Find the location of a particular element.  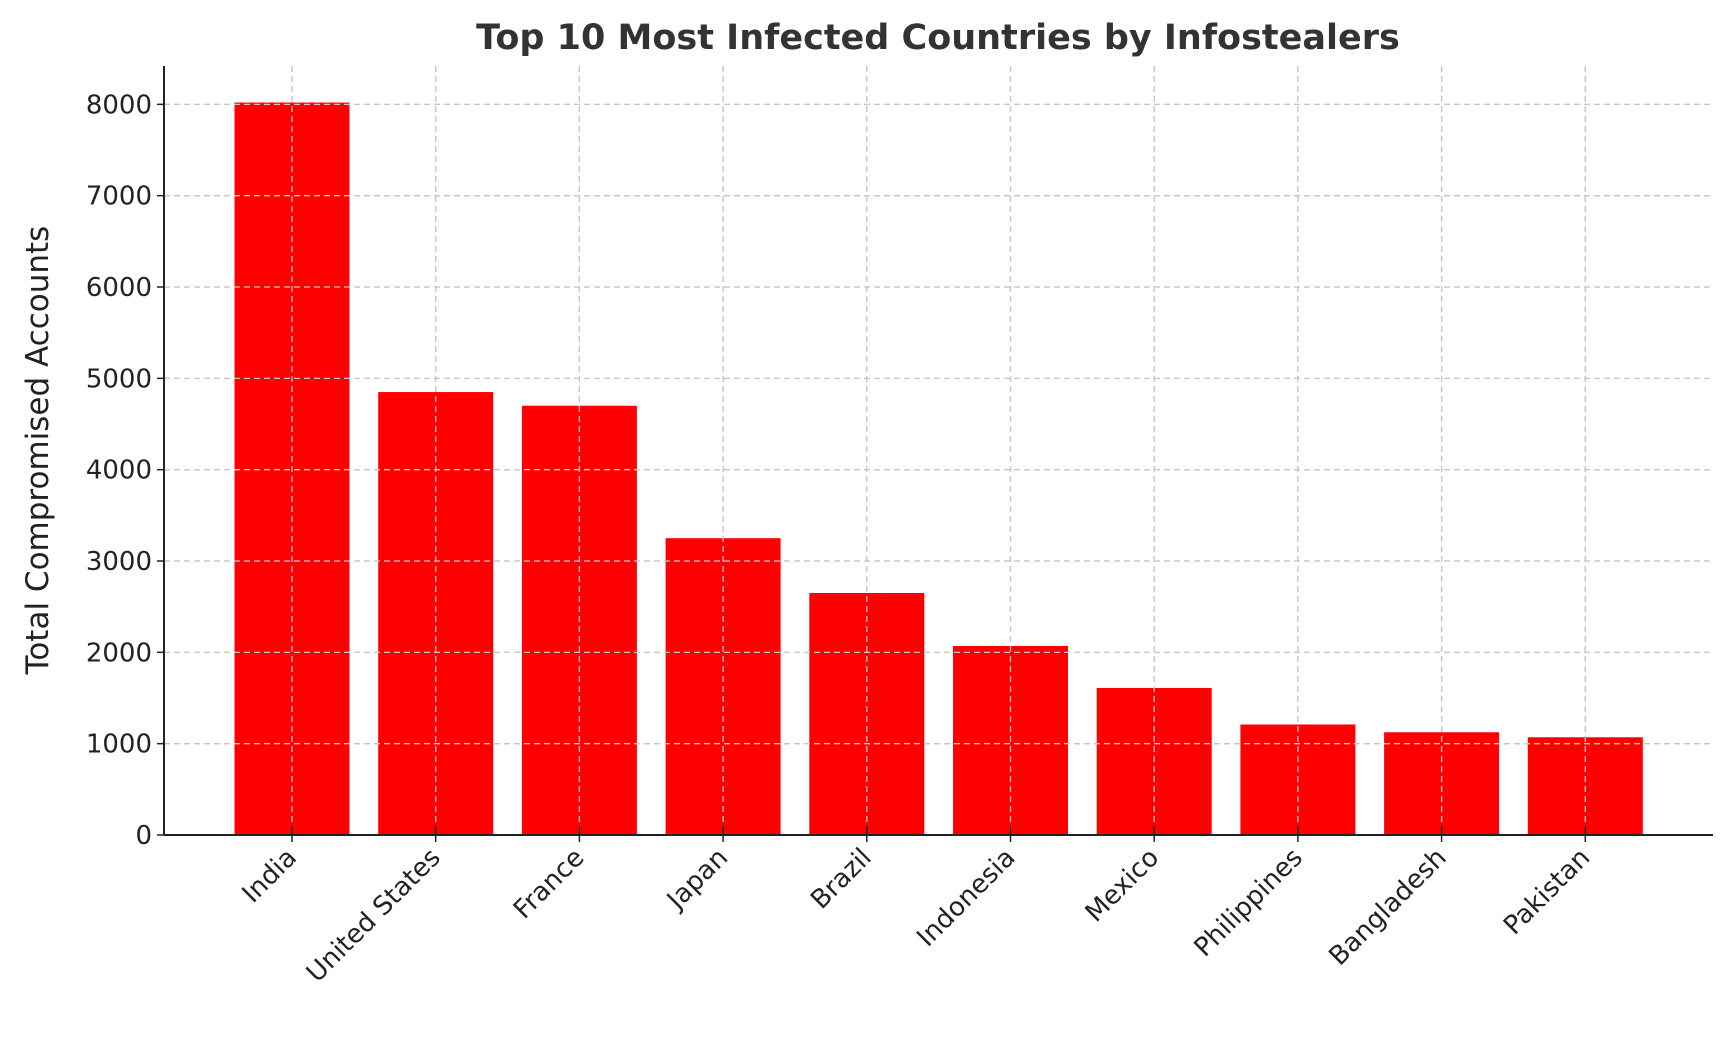

x-tick-label: Mexico is located at coordinates (1122, 885).